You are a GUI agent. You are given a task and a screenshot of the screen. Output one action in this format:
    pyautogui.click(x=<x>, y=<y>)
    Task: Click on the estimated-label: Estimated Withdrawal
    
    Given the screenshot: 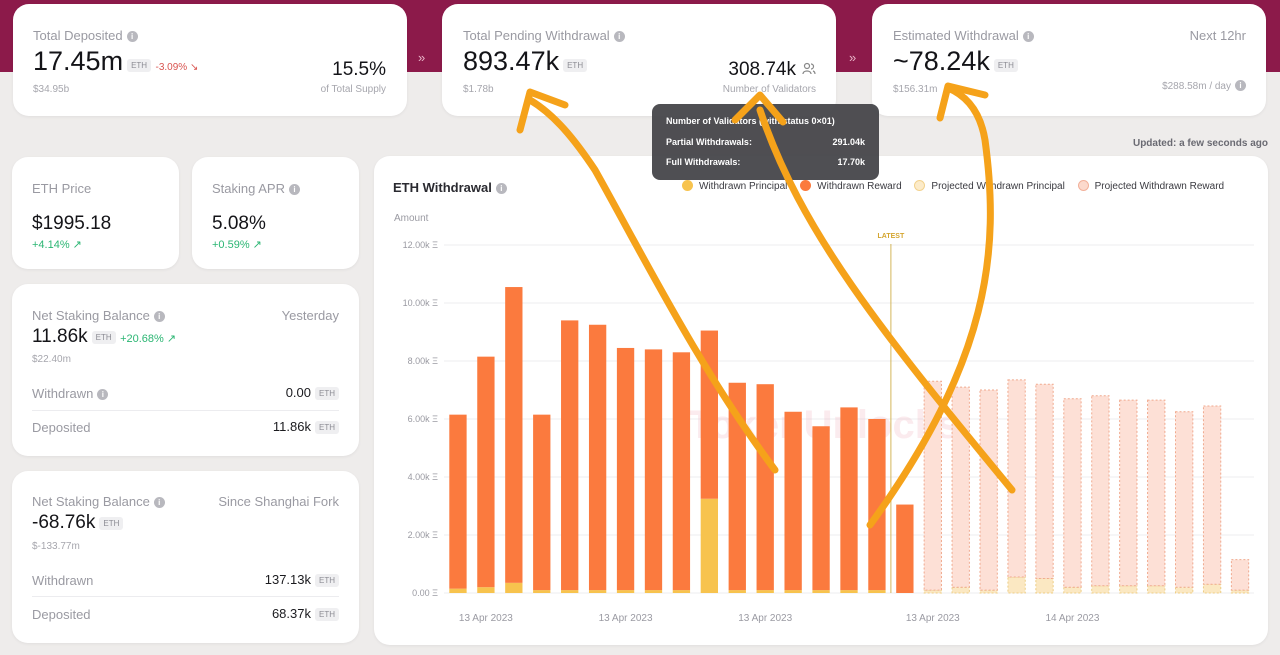 What is the action you would take?
    pyautogui.click(x=956, y=35)
    